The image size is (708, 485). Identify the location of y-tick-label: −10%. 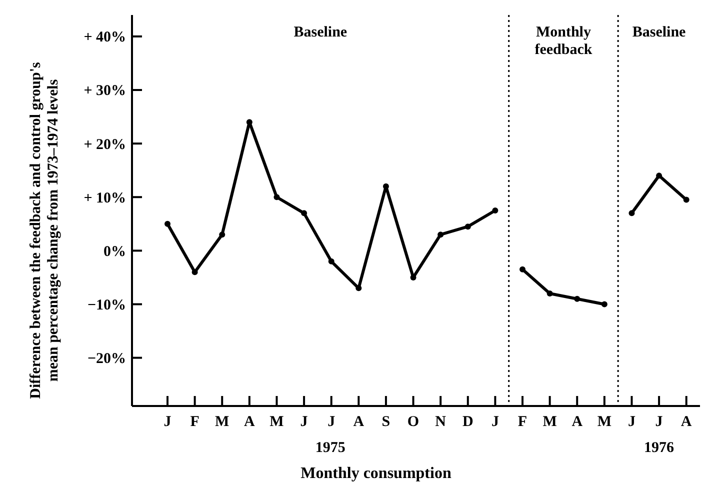
(106, 305).